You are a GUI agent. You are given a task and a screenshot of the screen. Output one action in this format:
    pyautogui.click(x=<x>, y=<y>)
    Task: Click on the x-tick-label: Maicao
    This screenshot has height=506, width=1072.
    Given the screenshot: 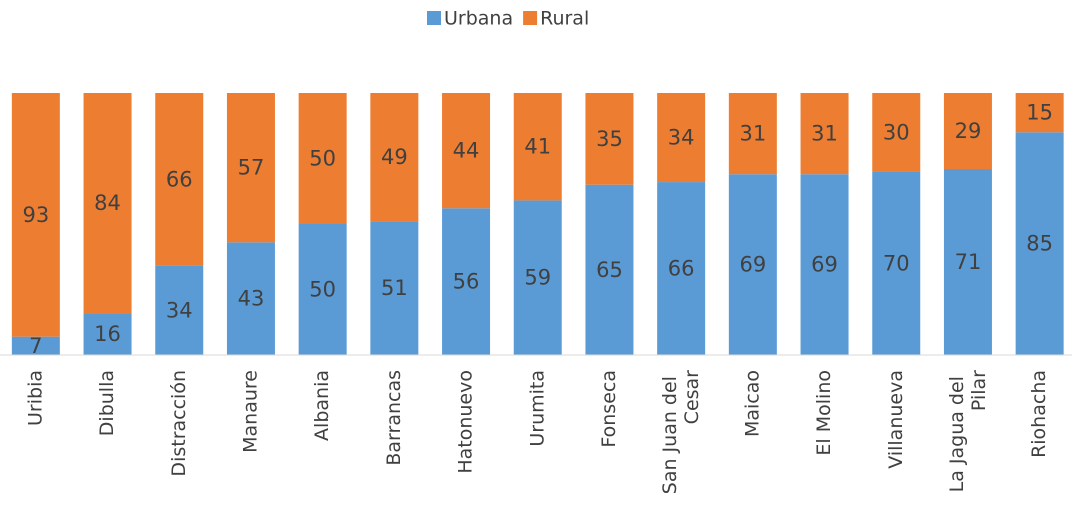 What is the action you would take?
    pyautogui.click(x=752, y=403)
    